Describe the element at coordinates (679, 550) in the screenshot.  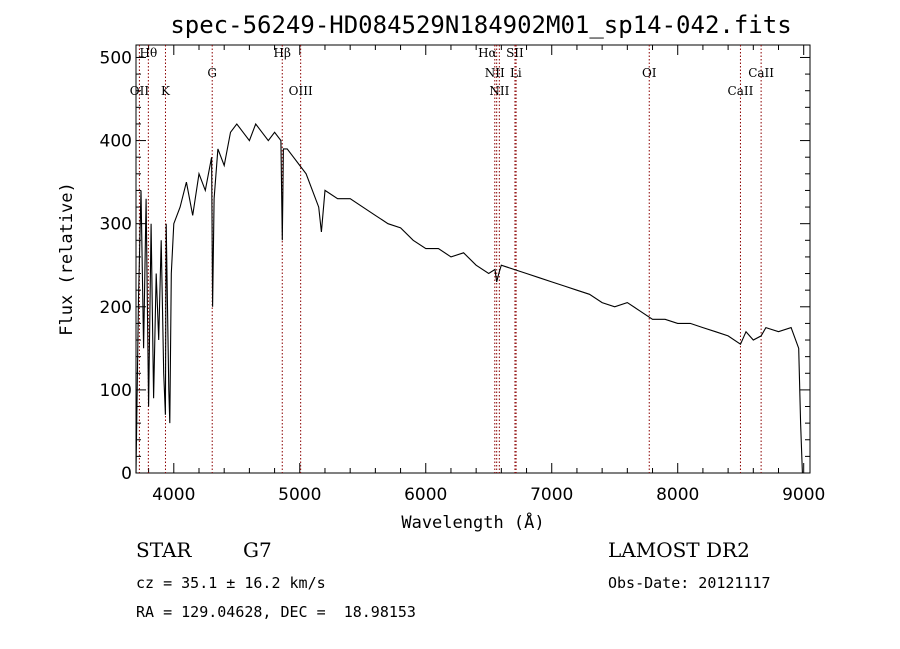
I see `survey-label: LAMOST DR2` at that location.